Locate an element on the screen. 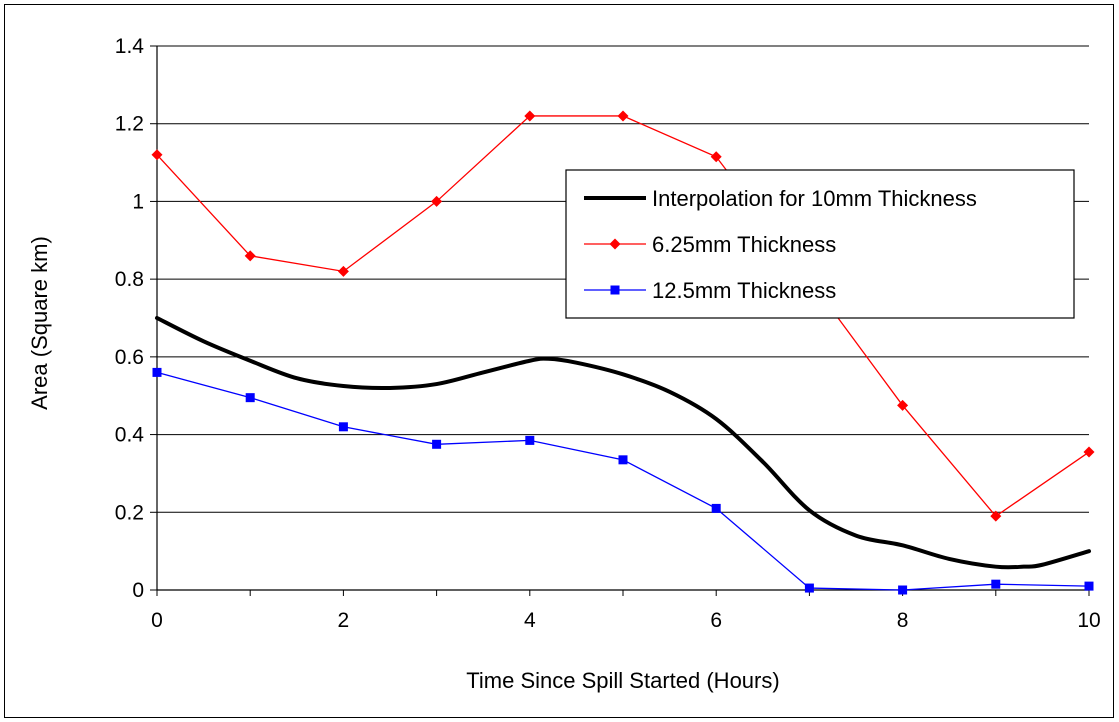 The height and width of the screenshot is (722, 1119). y-axis-title: Area (Square km) is located at coordinates (39, 323).